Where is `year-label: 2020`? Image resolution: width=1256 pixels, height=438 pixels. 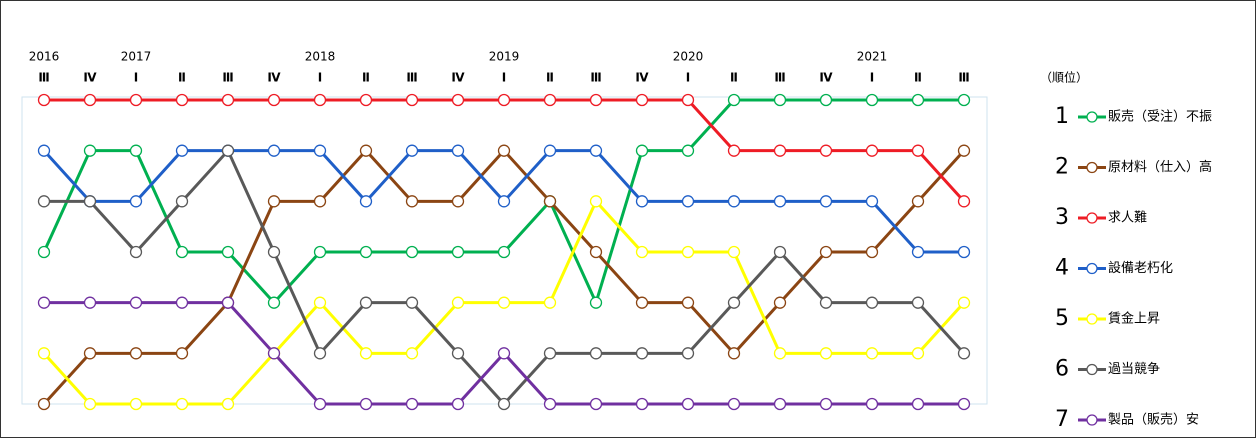 year-label: 2020 is located at coordinates (688, 57).